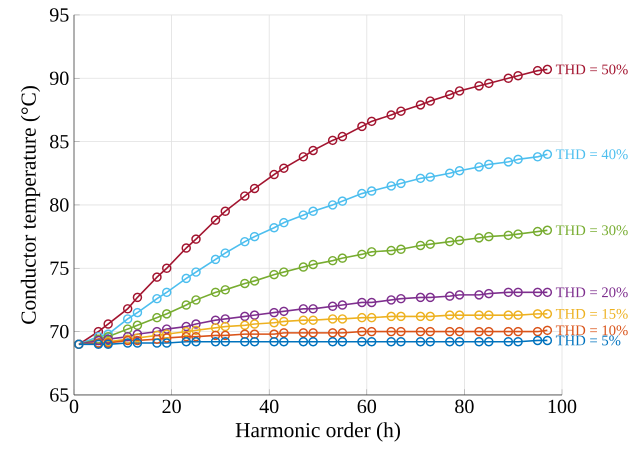 This screenshot has height=455, width=642. I want to click on y-tick-label: 75, so click(59, 268).